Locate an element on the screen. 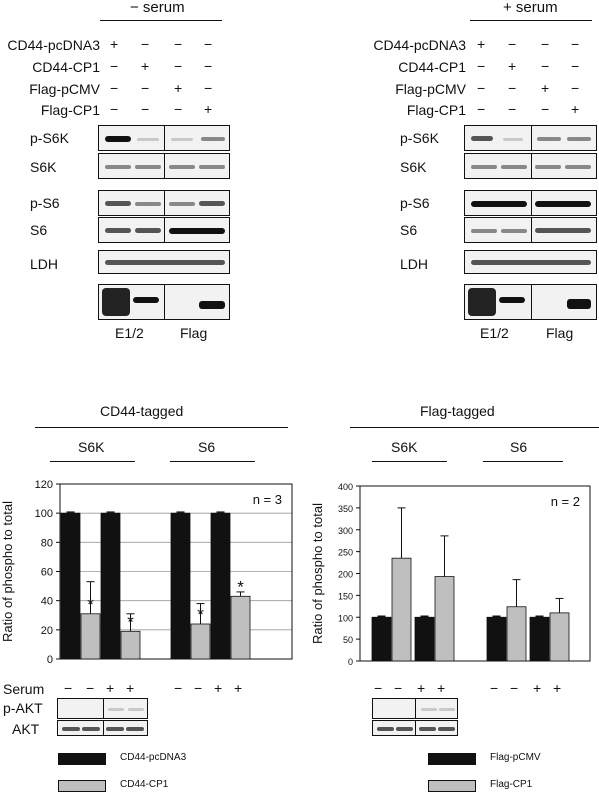 This screenshot has width=599, height=797. n-label: n = 2 is located at coordinates (565, 501).